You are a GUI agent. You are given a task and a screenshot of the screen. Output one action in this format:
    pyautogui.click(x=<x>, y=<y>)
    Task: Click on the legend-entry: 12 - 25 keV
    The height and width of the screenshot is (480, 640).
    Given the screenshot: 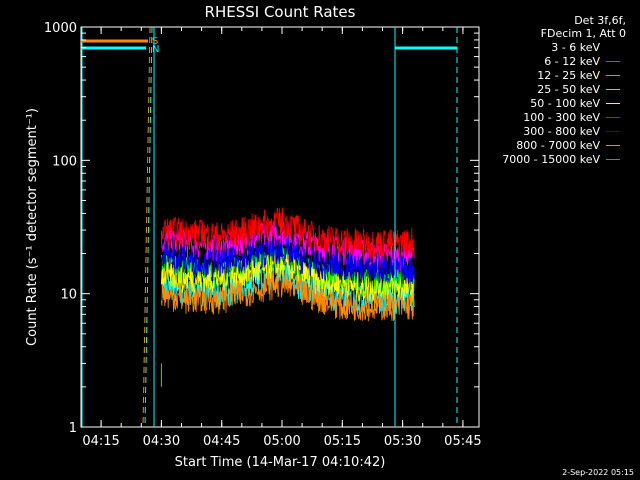 What is the action you would take?
    pyautogui.click(x=556, y=75)
    